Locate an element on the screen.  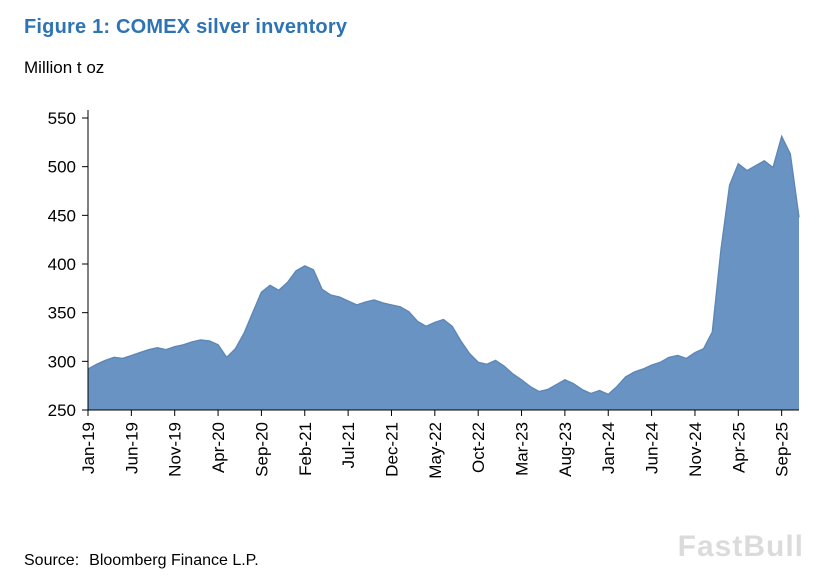
x-tick-label: Nov-24 is located at coordinates (695, 449).